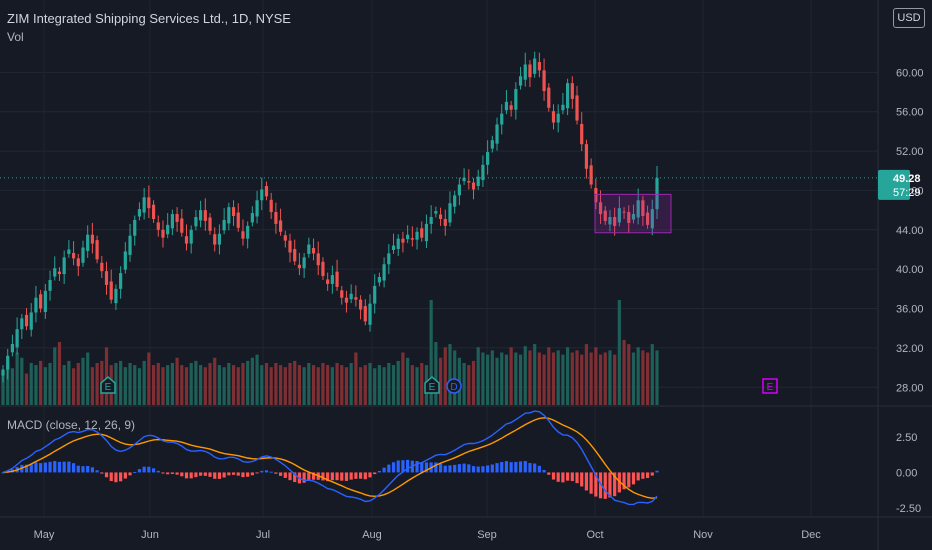 This screenshot has width=932, height=550. Describe the element at coordinates (910, 270) in the screenshot. I see `price-tick-label: 40.00` at that location.